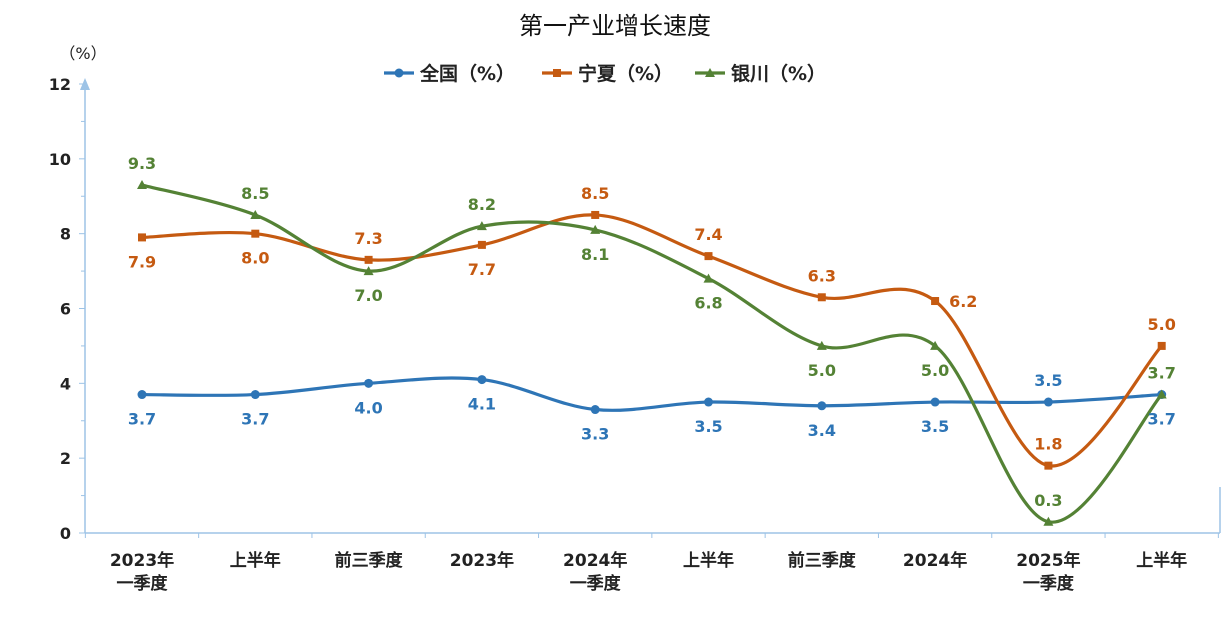  I want to click on national-line, so click(652, 394).